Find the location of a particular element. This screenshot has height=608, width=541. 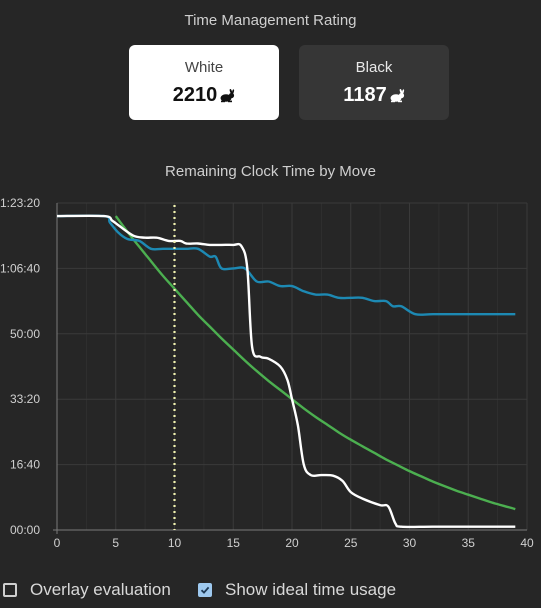

overlay-evaluation-toggle: Overlay evaluation is located at coordinates (87, 590).